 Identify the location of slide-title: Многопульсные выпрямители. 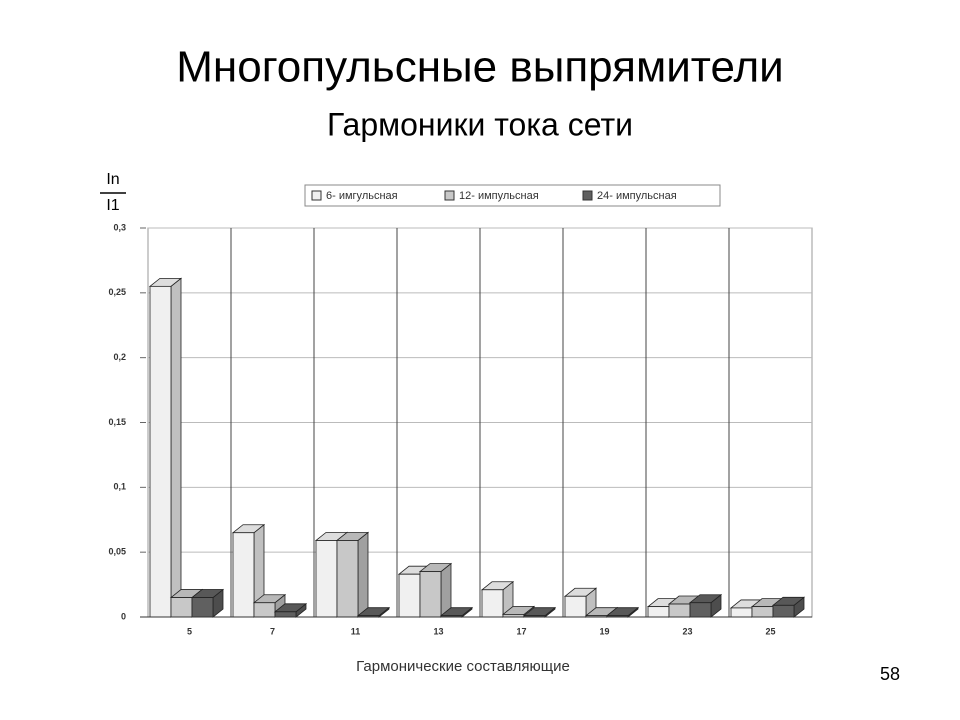
(479, 67).